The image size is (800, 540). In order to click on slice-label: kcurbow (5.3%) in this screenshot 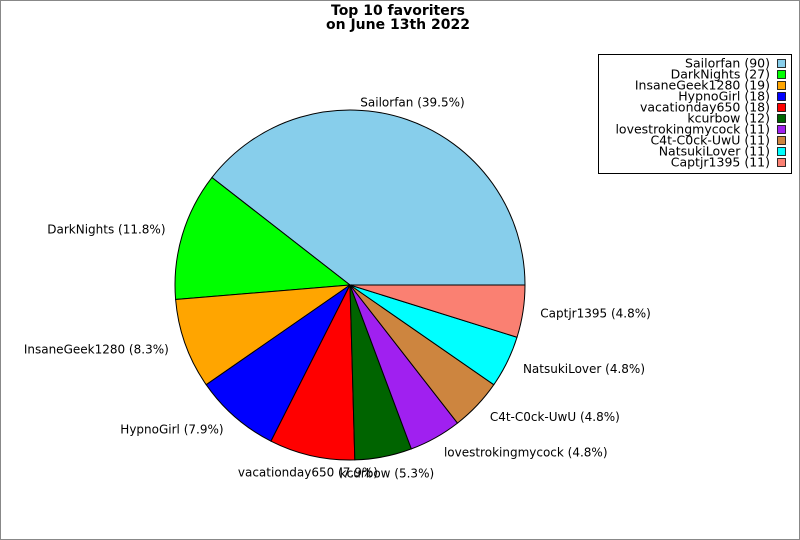, I will do `click(387, 473)`.